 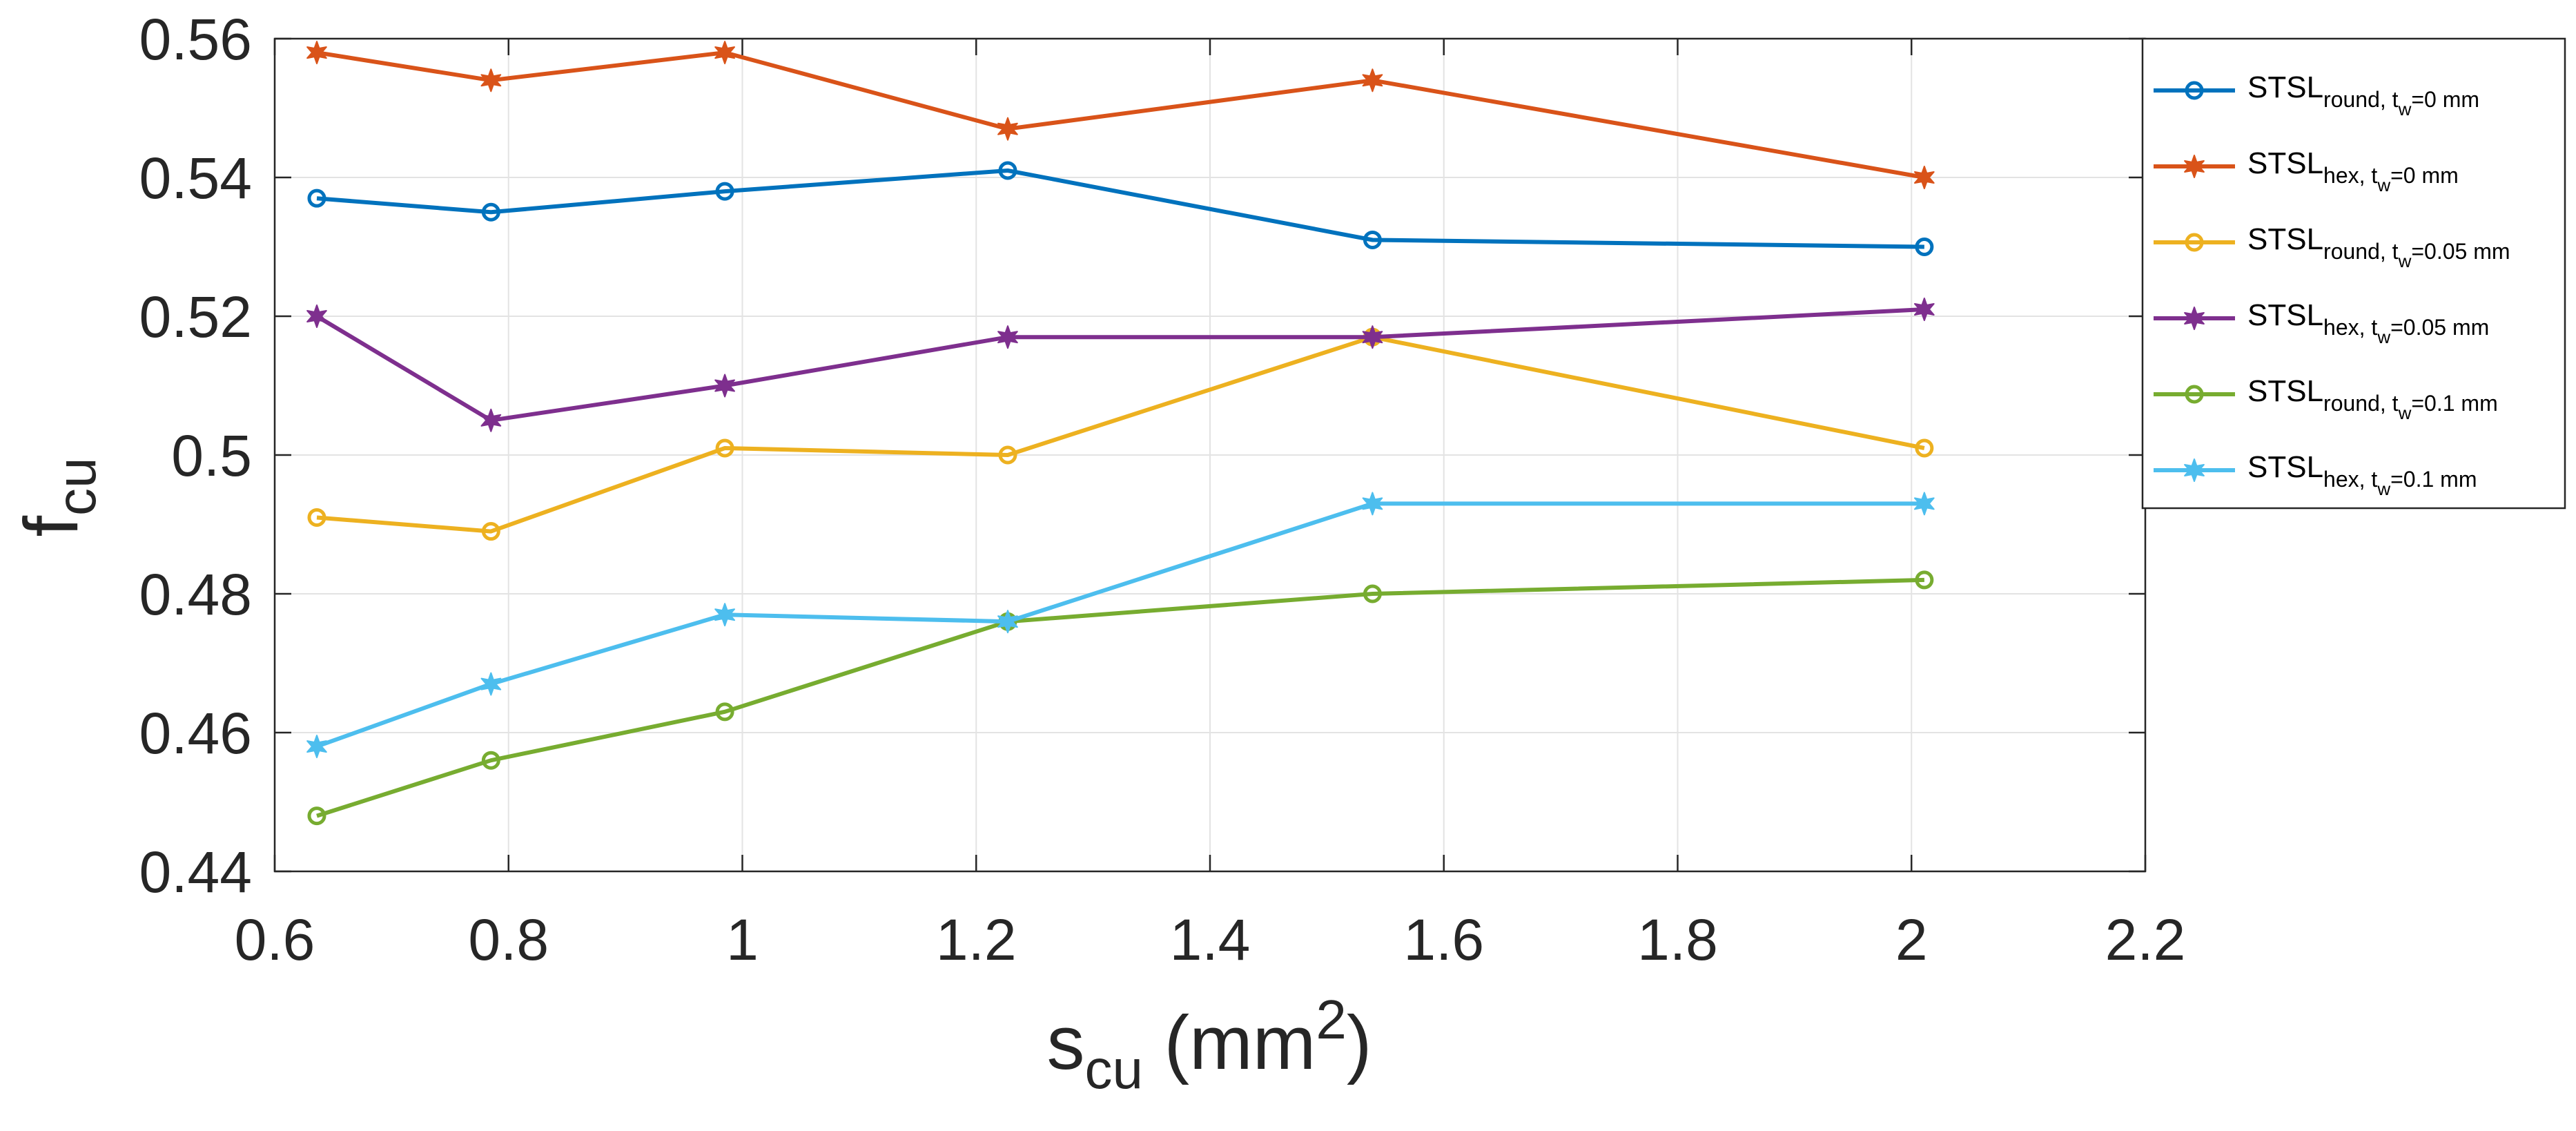 I want to click on legend-label: STSLround, tw=0.1 mm, so click(x=2372, y=398).